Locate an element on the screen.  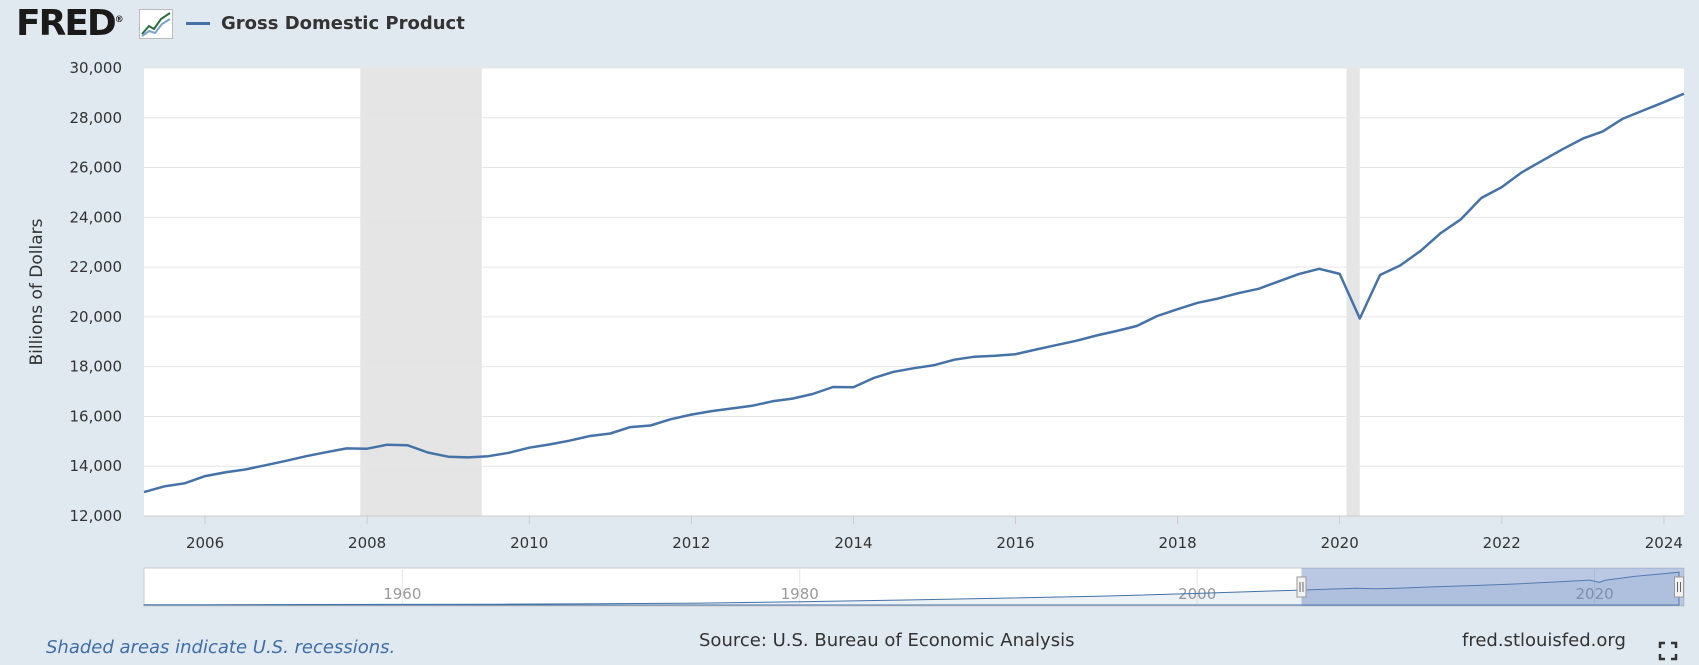
y-tick-label: 14,000 is located at coordinates (96, 466).